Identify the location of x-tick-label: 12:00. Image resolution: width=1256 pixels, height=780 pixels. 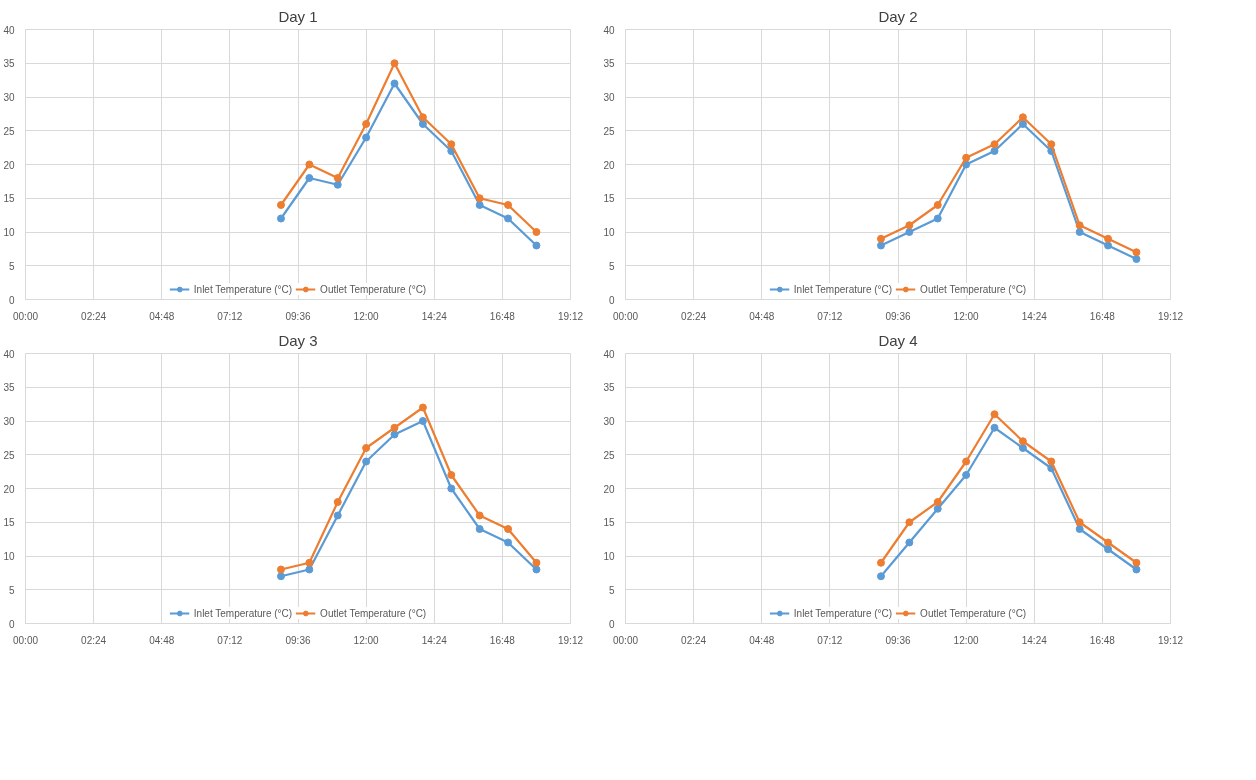
(966, 316).